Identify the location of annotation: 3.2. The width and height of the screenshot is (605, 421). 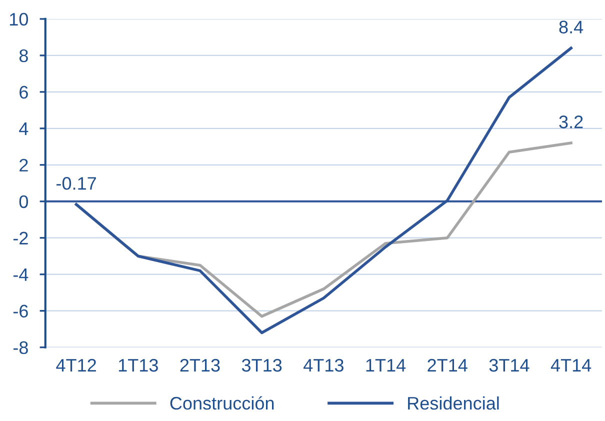
(571, 122).